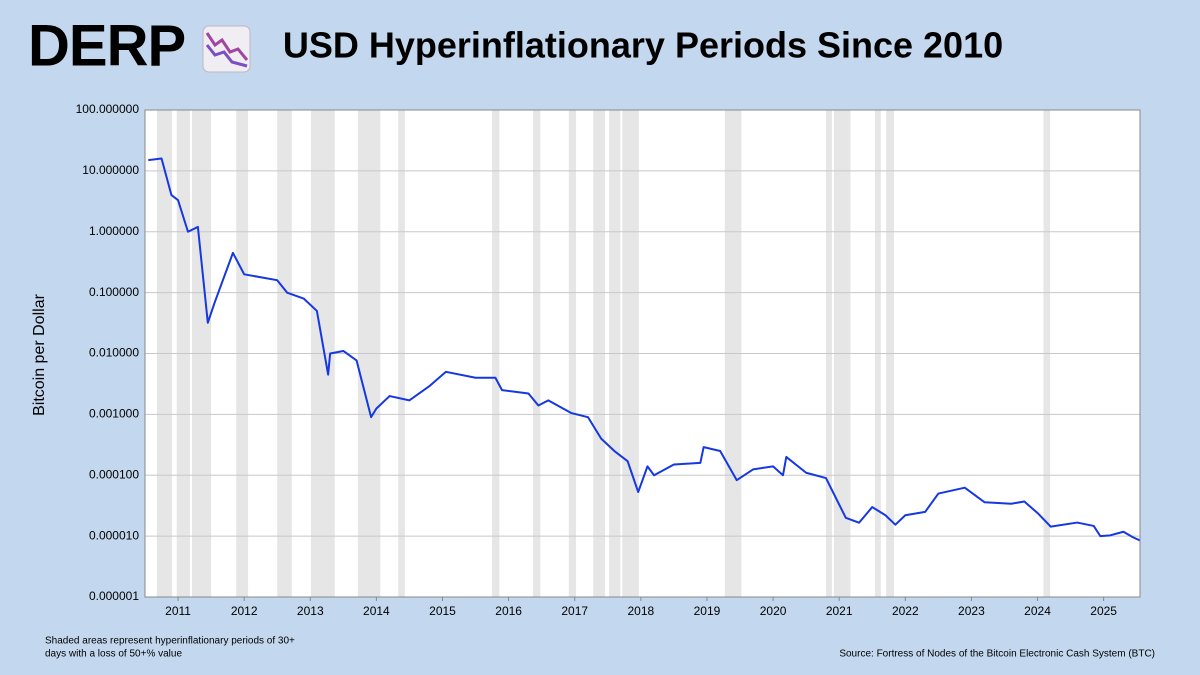  What do you see at coordinates (643, 45) in the screenshot?
I see `chart-title: USD Hyperinflationary Periods Since 2010` at bounding box center [643, 45].